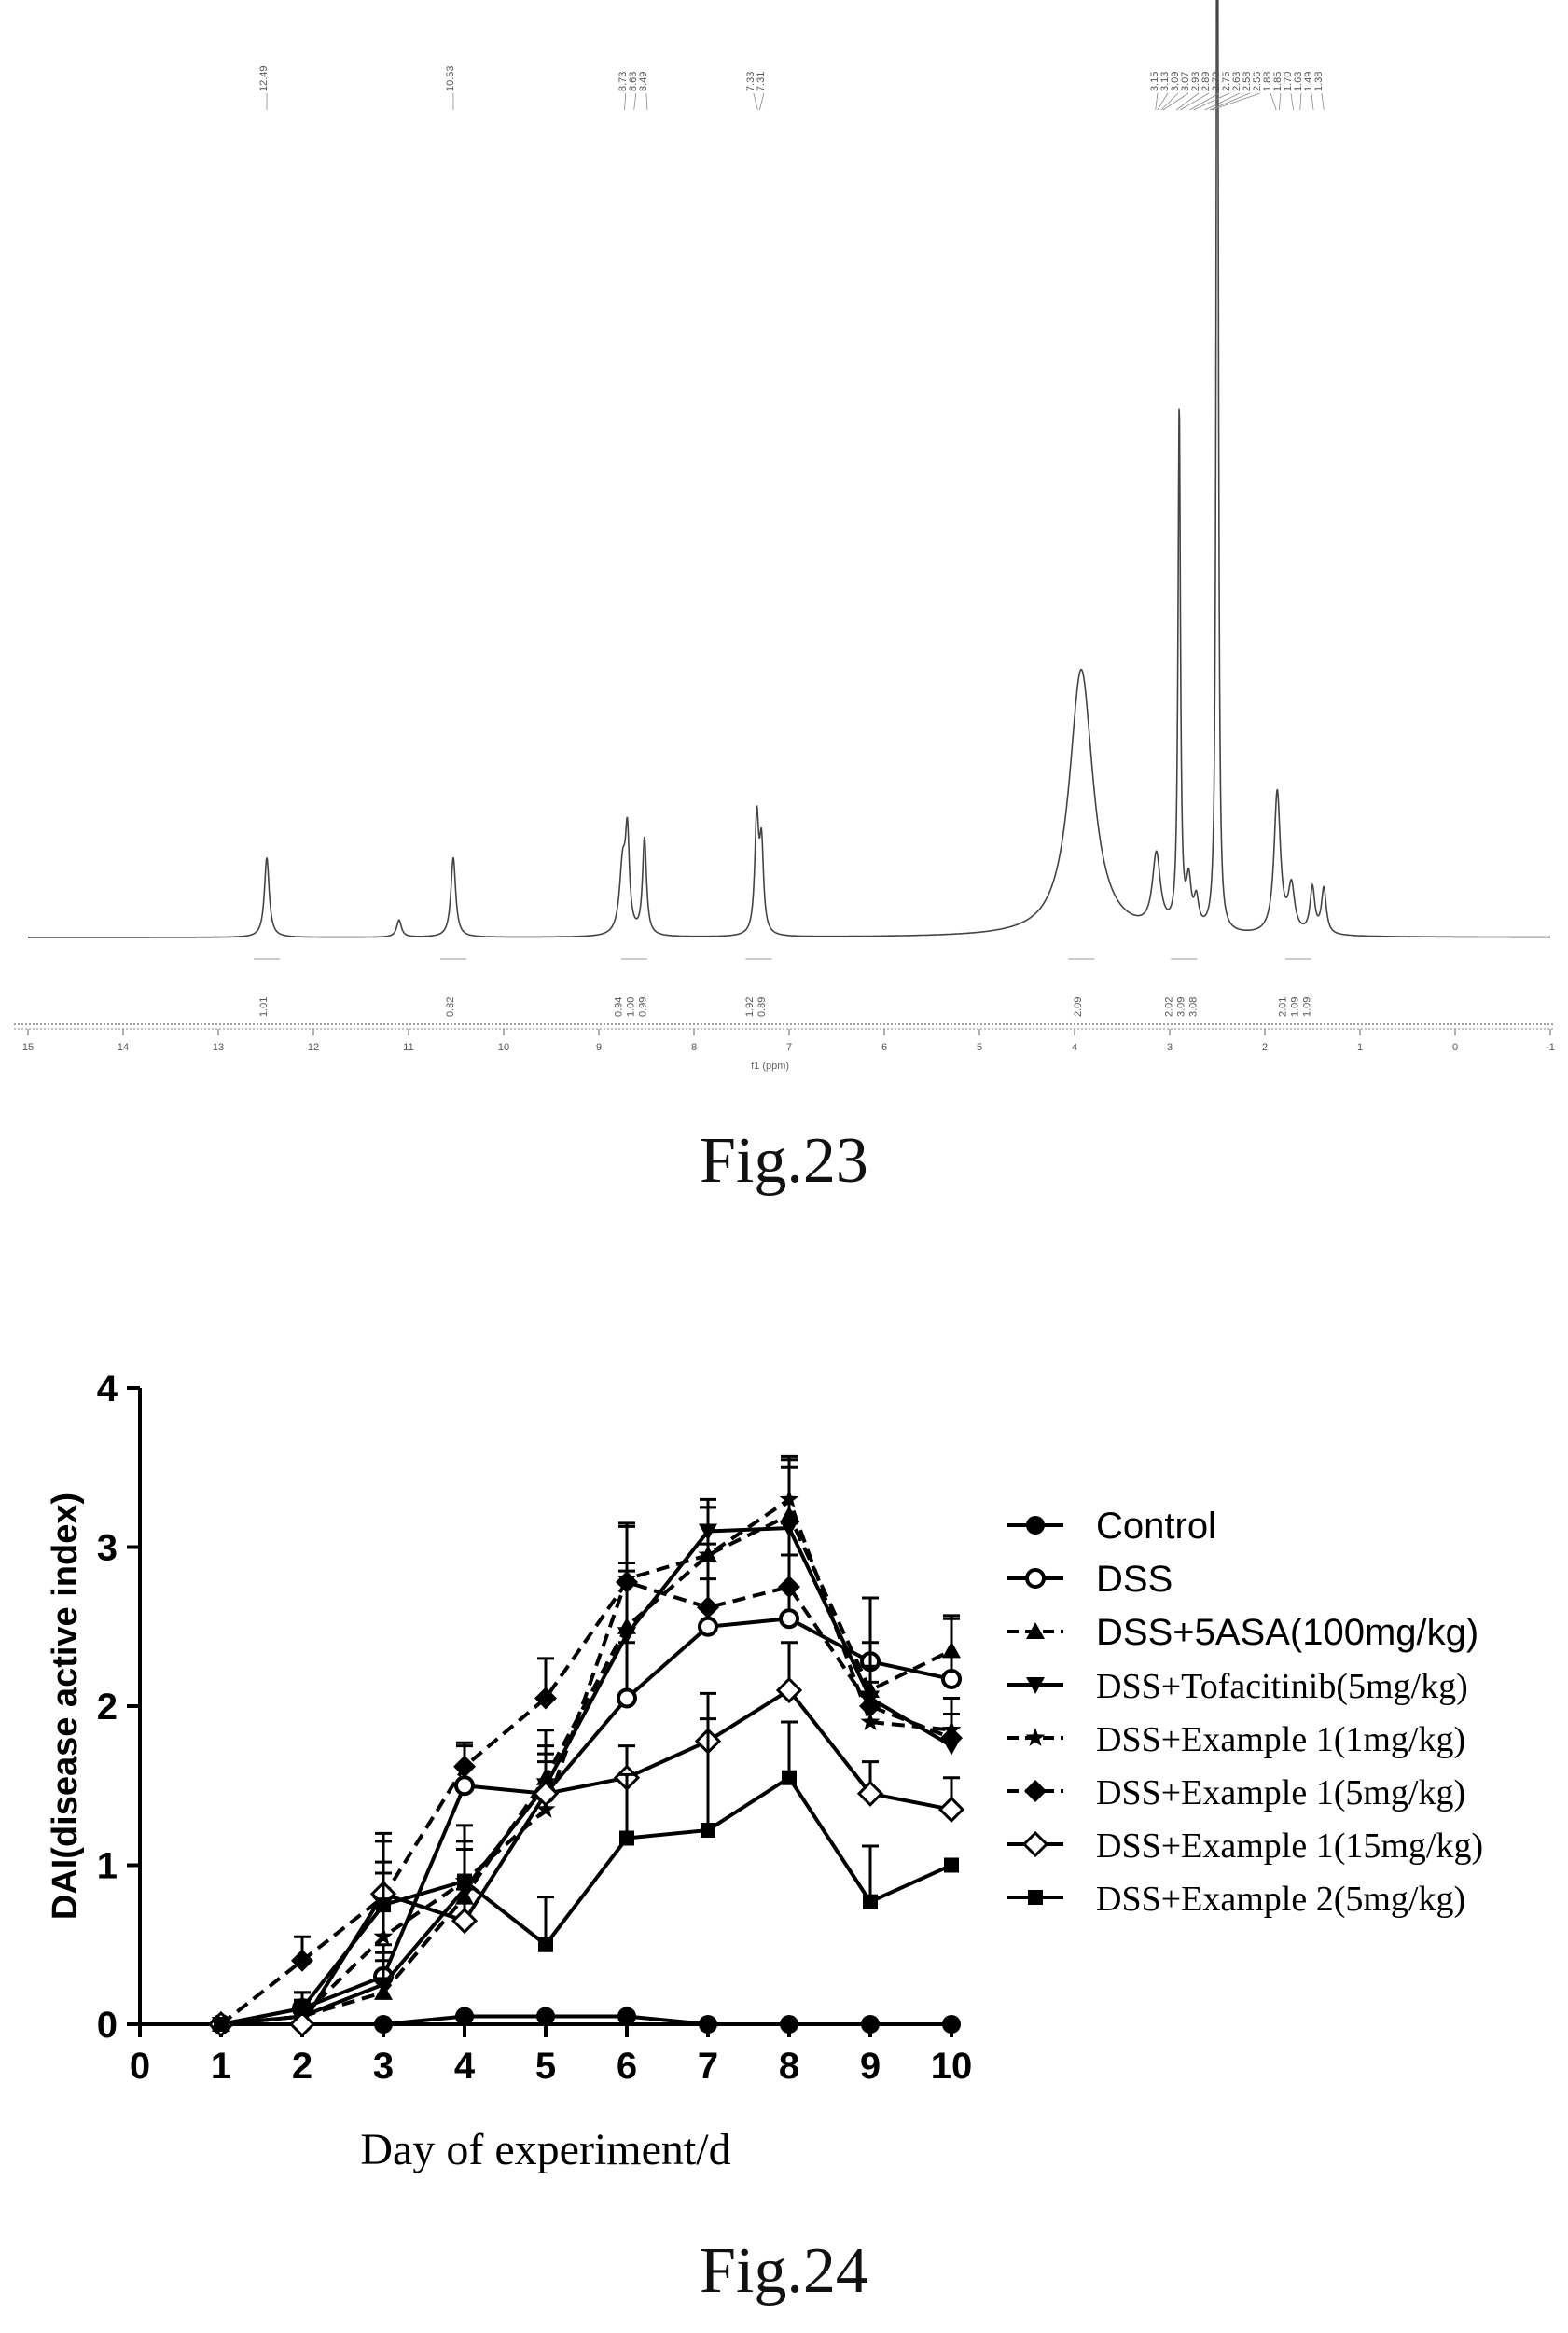 This screenshot has height=2333, width=1568. I want to click on peak-label-group: 10.53, so click(450, 87).